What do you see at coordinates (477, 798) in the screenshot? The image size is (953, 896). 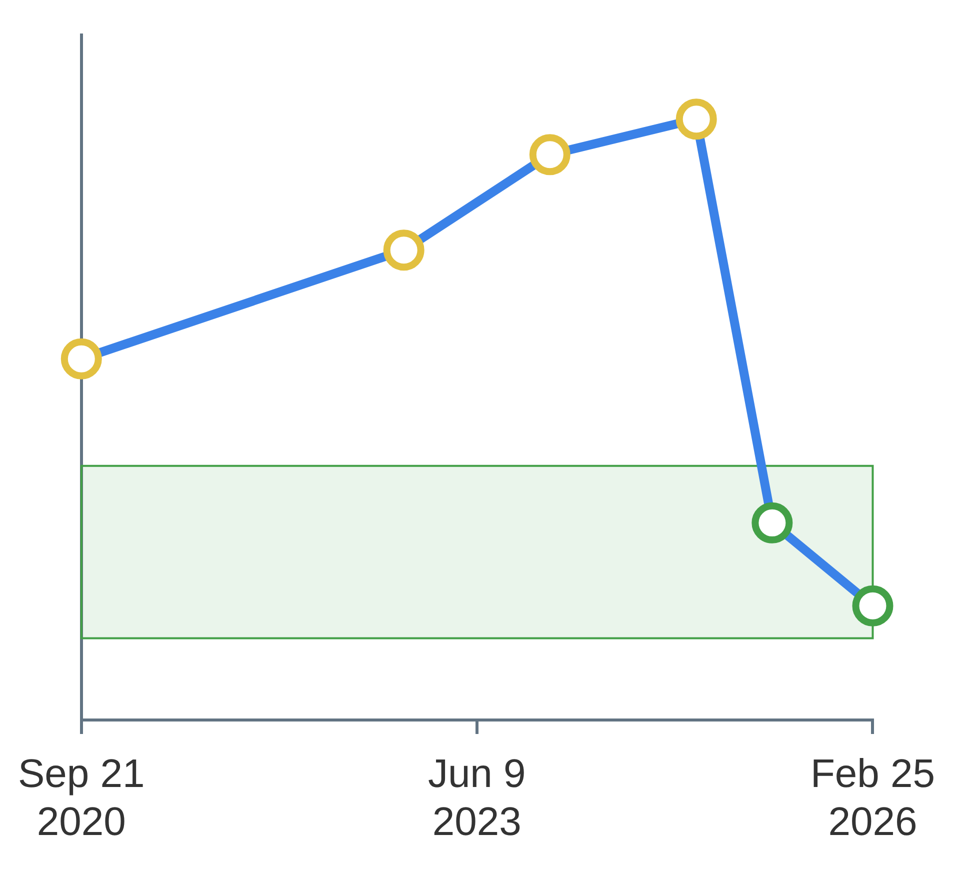 I see `x-tick-label: Jun 9 2023` at bounding box center [477, 798].